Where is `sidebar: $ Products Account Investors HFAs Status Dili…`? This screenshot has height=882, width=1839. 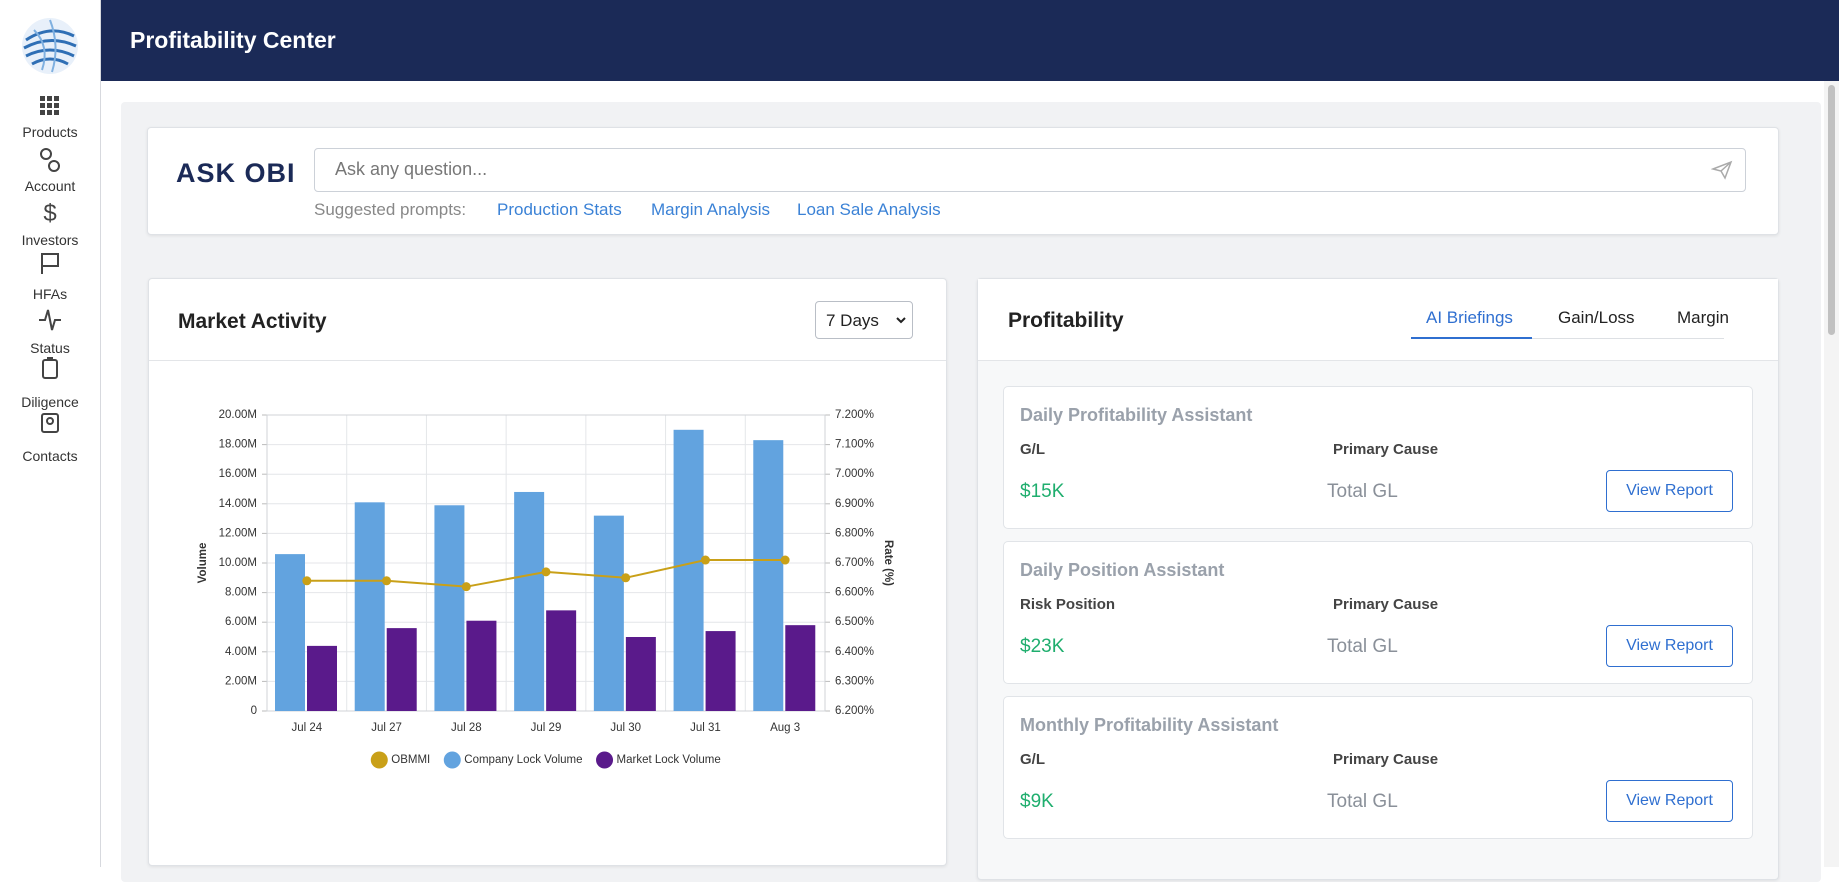 sidebar: $ Products Account Investors HFAs Status Dili… is located at coordinates (50, 433).